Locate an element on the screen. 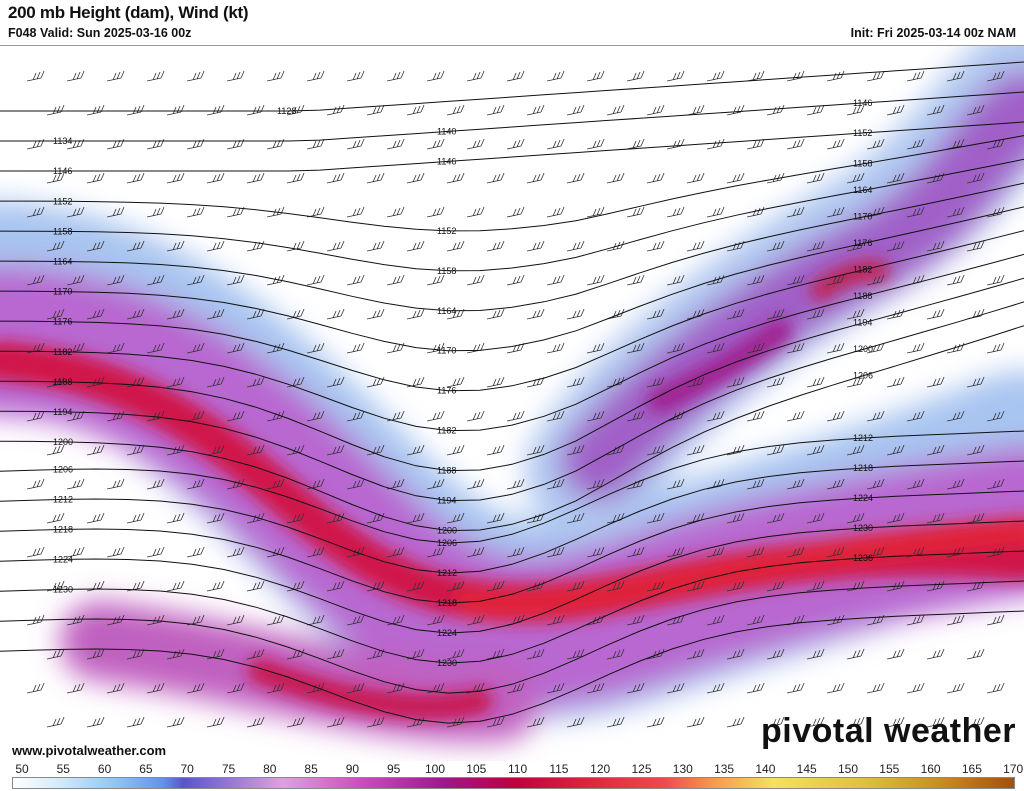 The height and width of the screenshot is (791, 1024). colorbar-tick-label: 120 is located at coordinates (600, 769).